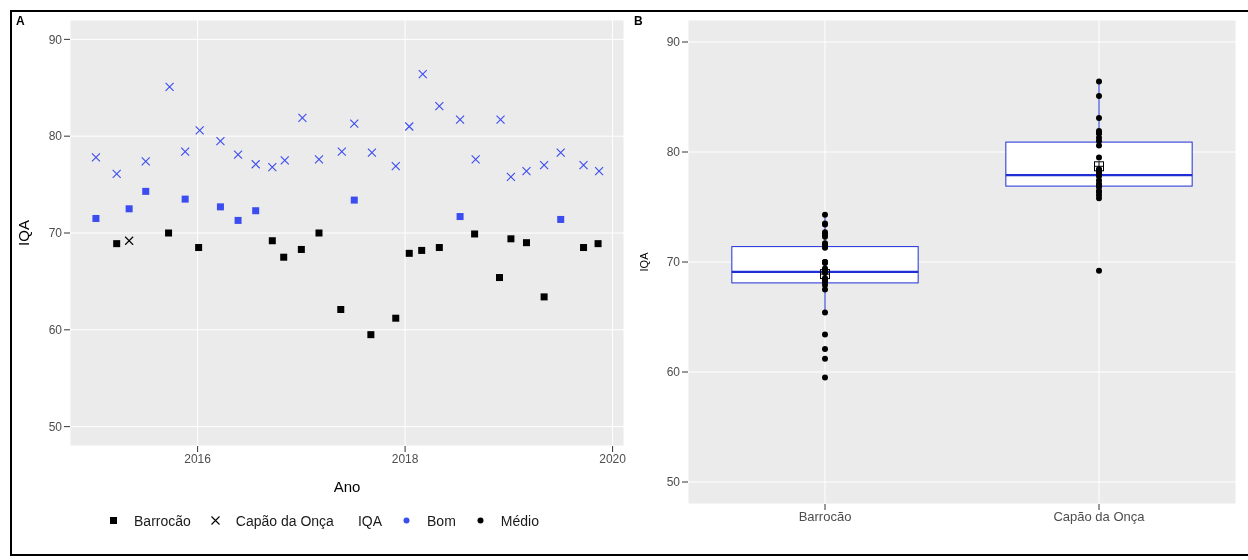  What do you see at coordinates (638, 21) in the screenshot?
I see `chart-title: B` at bounding box center [638, 21].